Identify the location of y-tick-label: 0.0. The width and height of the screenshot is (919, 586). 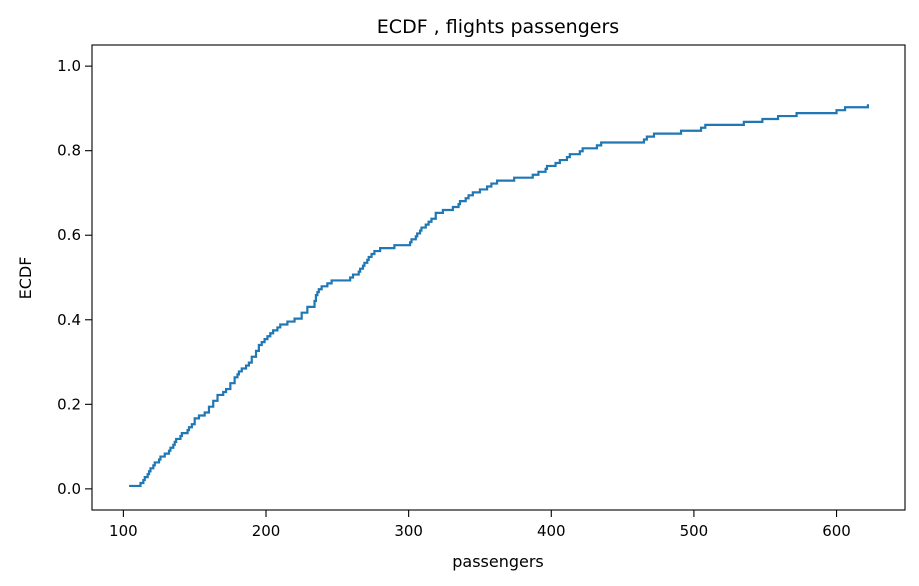
(69, 489).